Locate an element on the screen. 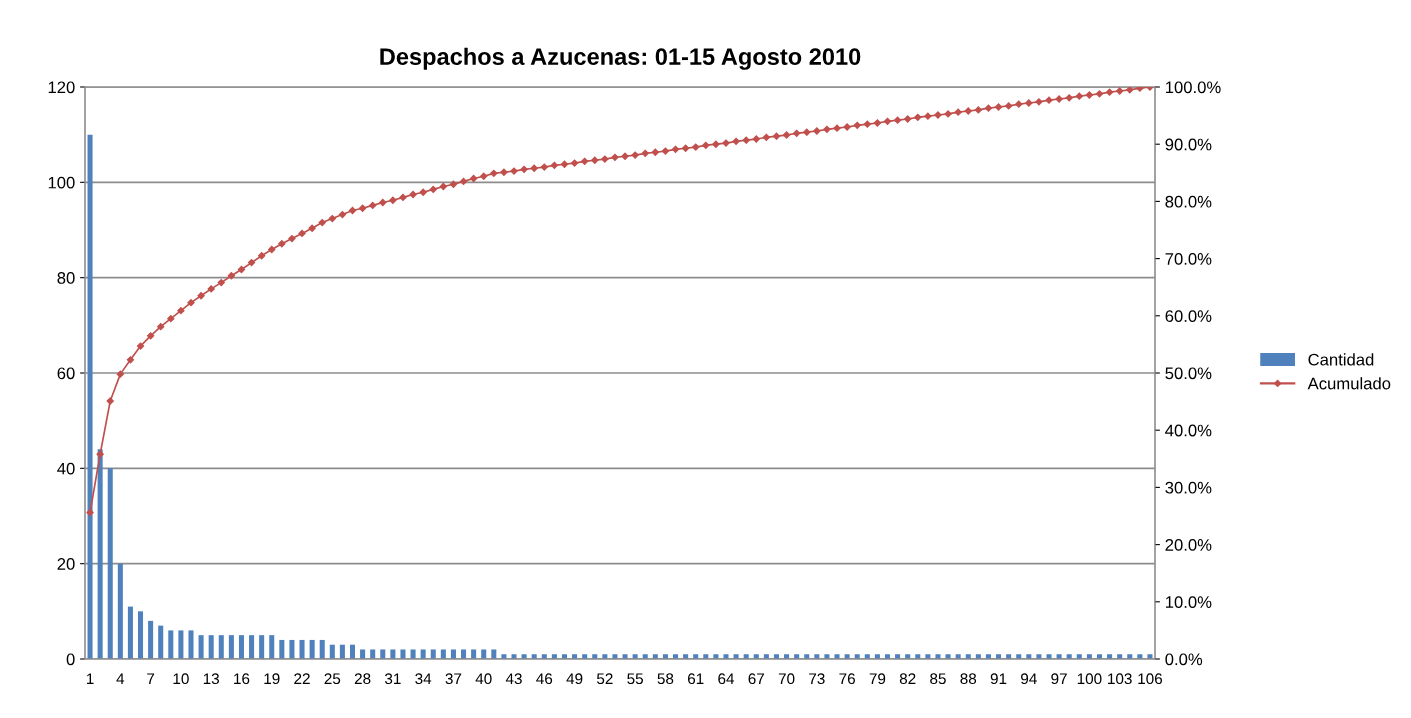 The width and height of the screenshot is (1411, 718). x-tick-label: 79 is located at coordinates (877, 679).